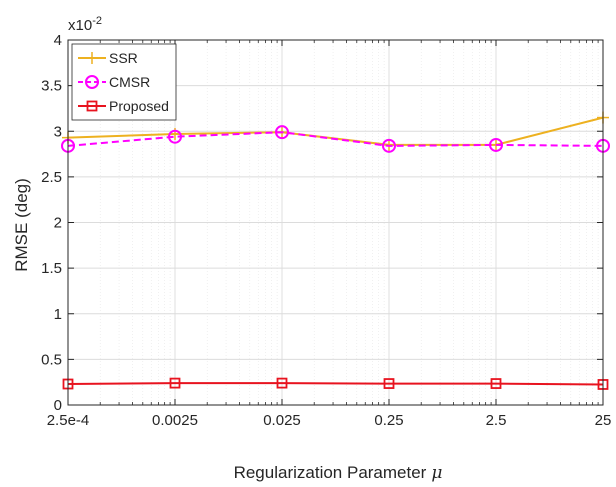 The image size is (616, 487). Describe the element at coordinates (21, 225) in the screenshot. I see `y-axis-label: RMSE (deg)` at that location.